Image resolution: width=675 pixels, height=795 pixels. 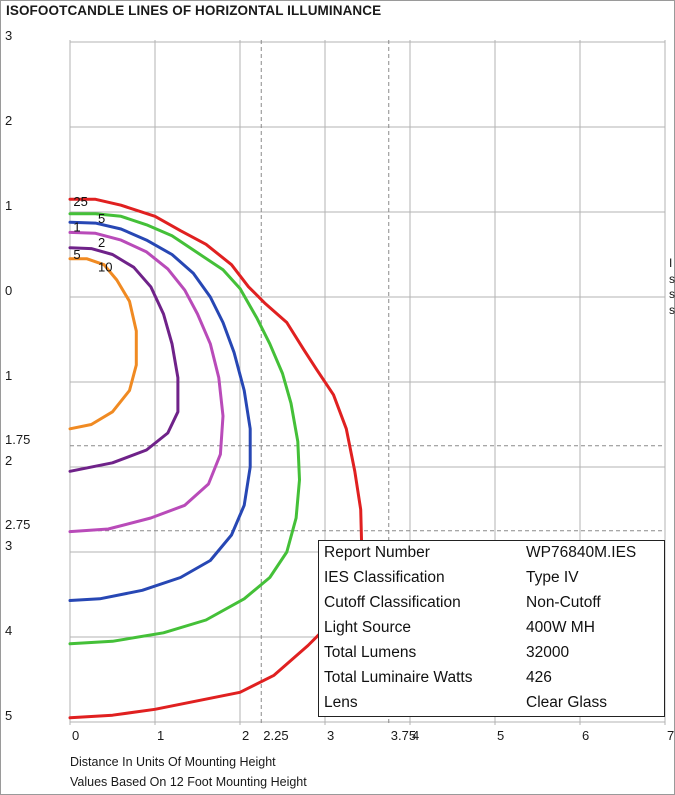 I want to click on x-tick-label: 2, so click(x=245, y=735).